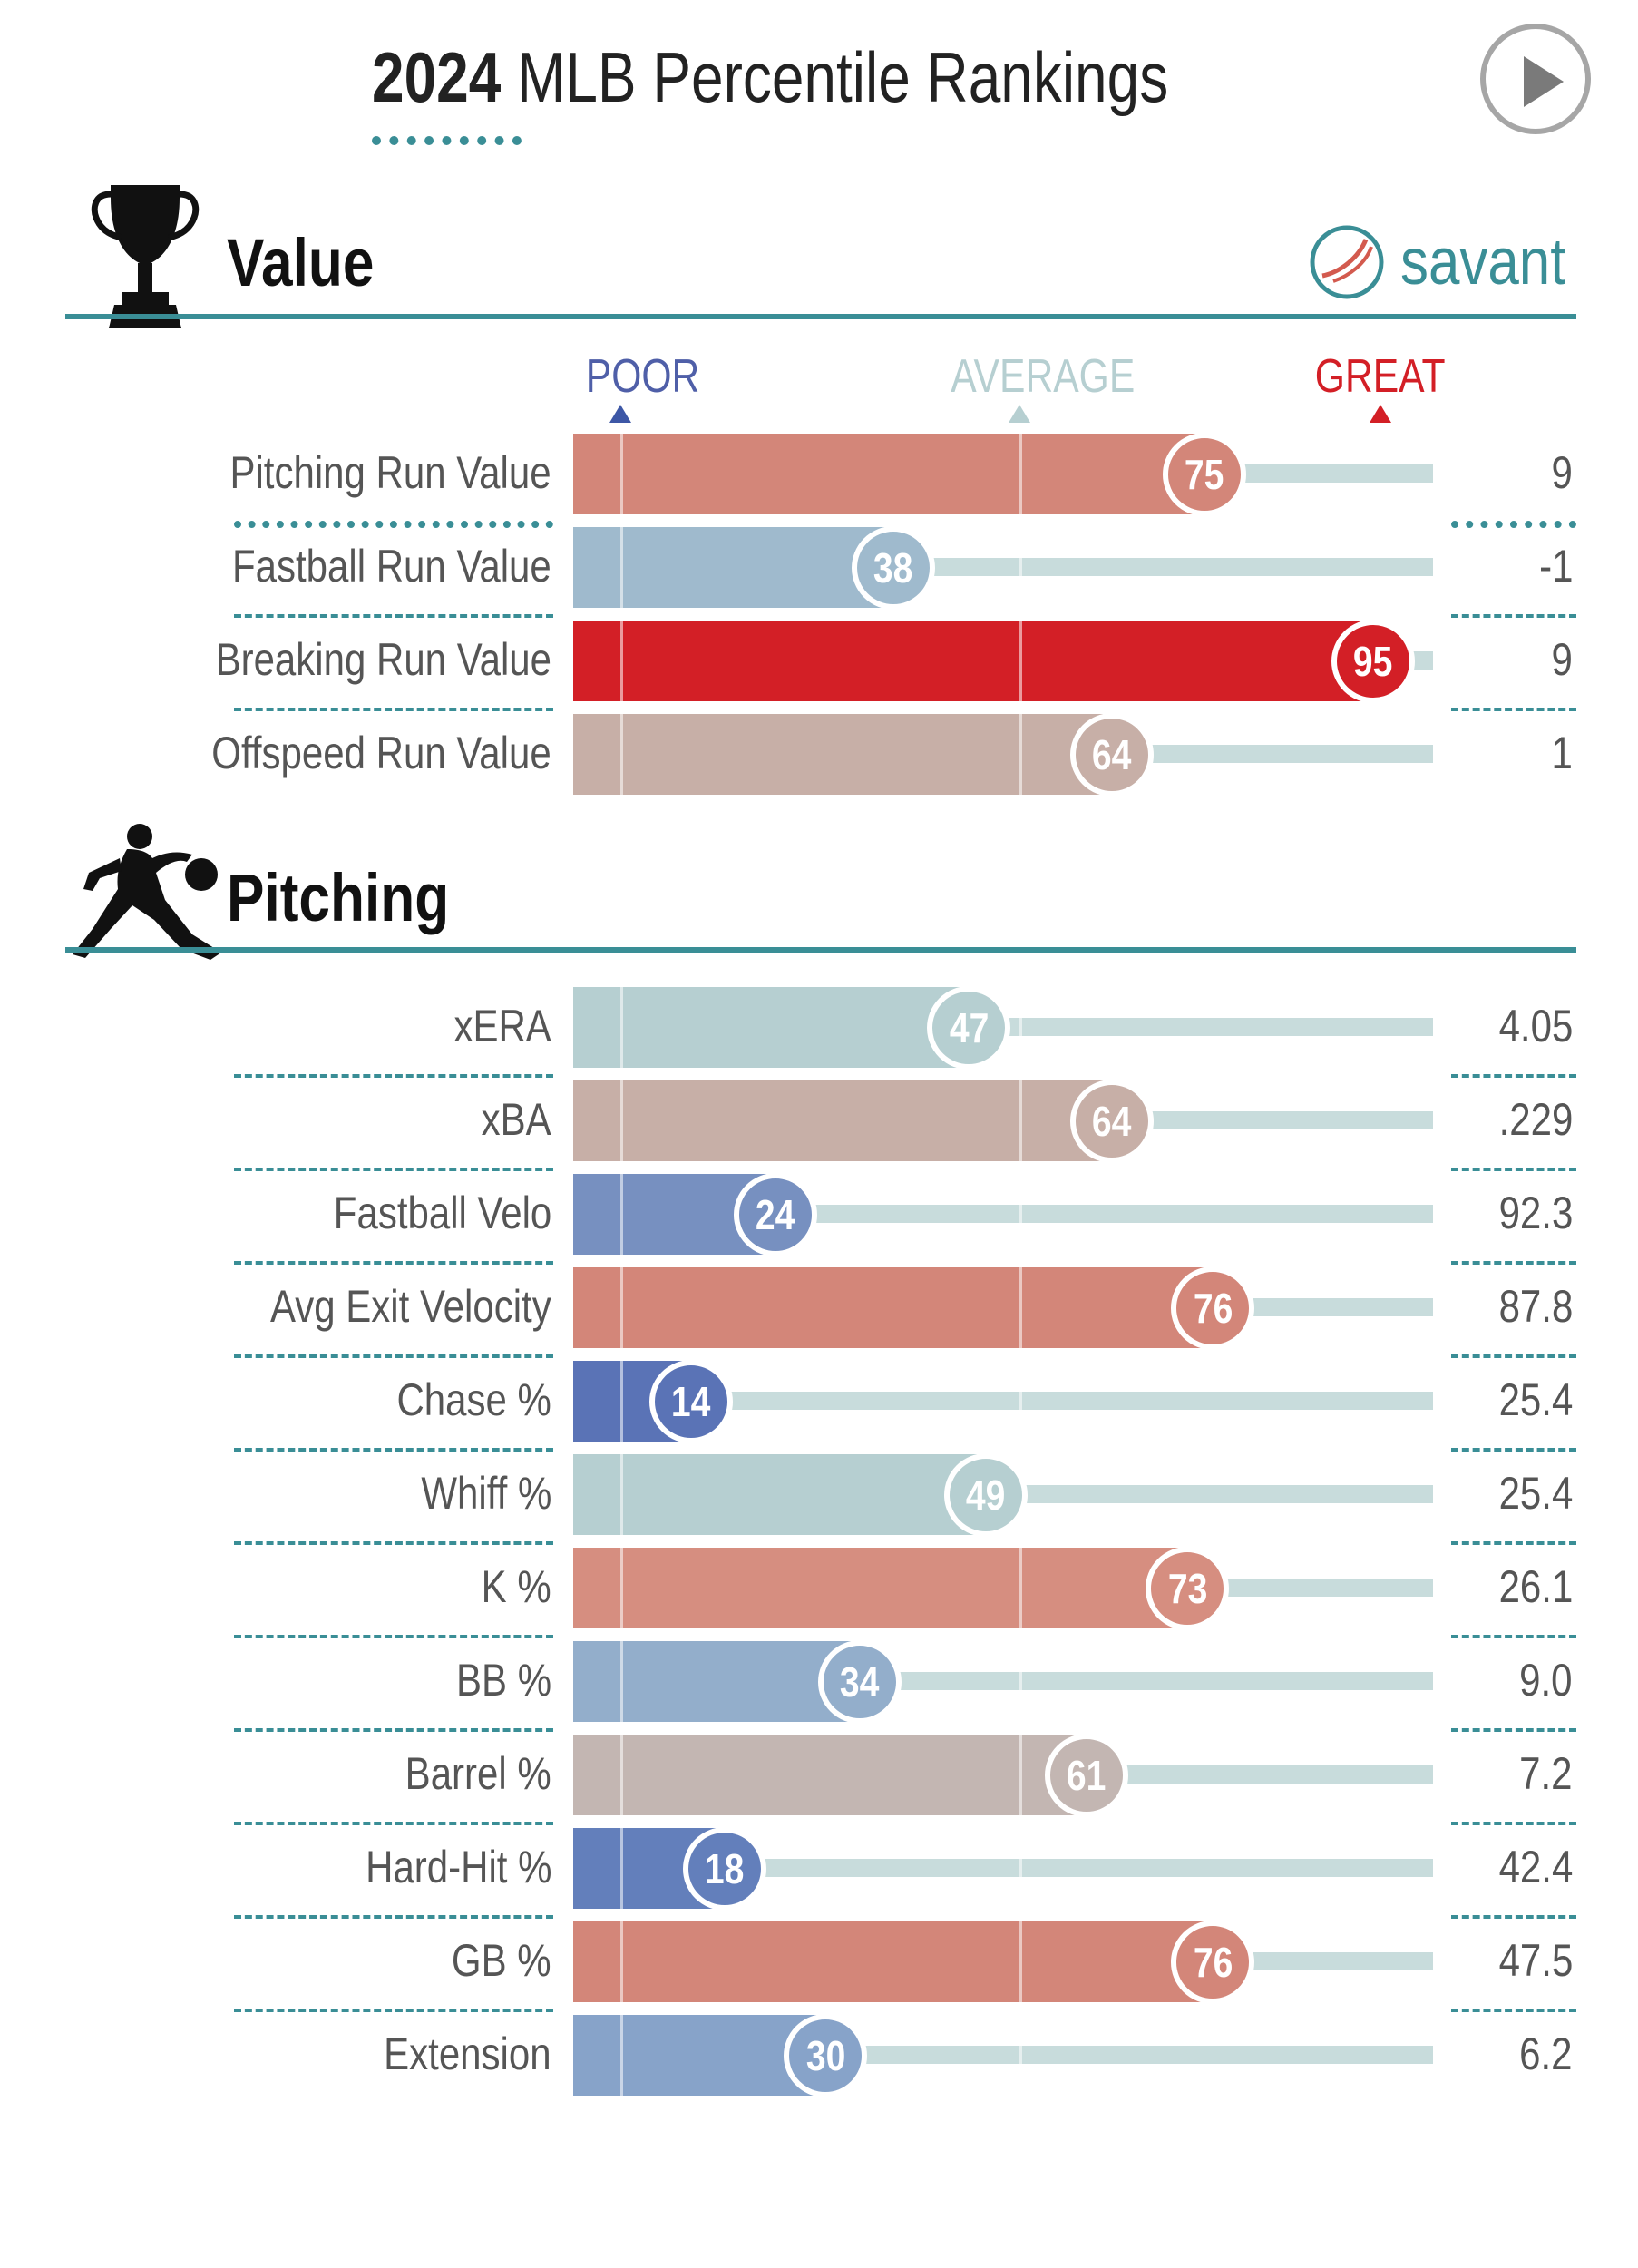  What do you see at coordinates (1146, 1681) in the screenshot?
I see `track-bb` at bounding box center [1146, 1681].